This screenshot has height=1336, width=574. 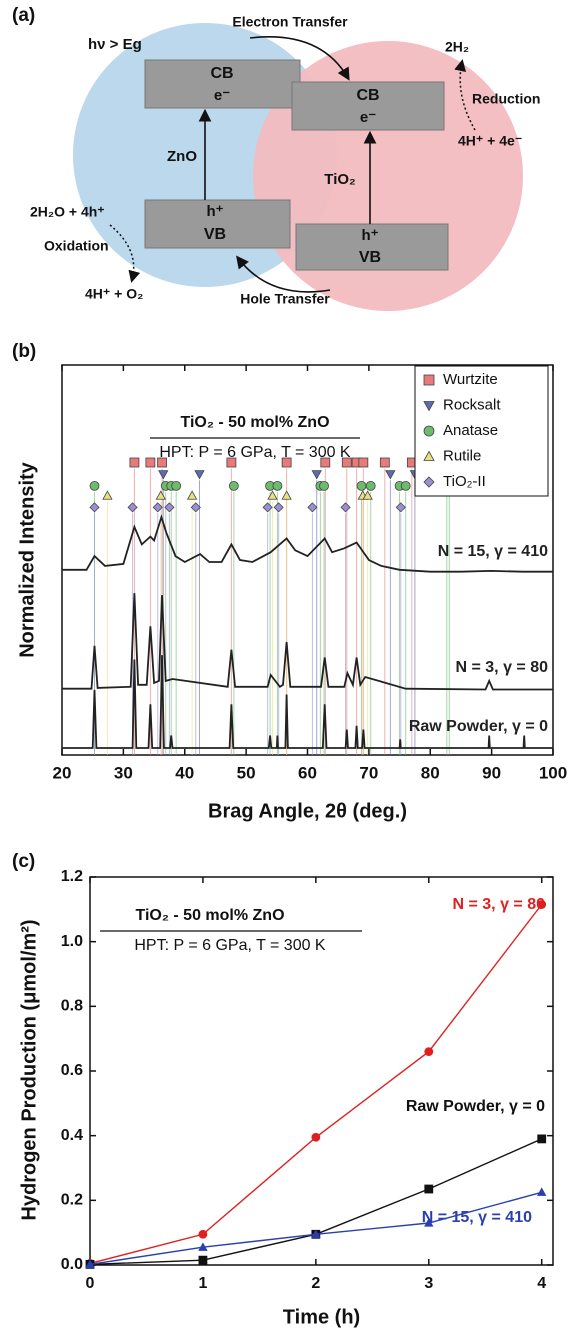 I want to click on legend-label: TiO₂-II, so click(x=464, y=481).